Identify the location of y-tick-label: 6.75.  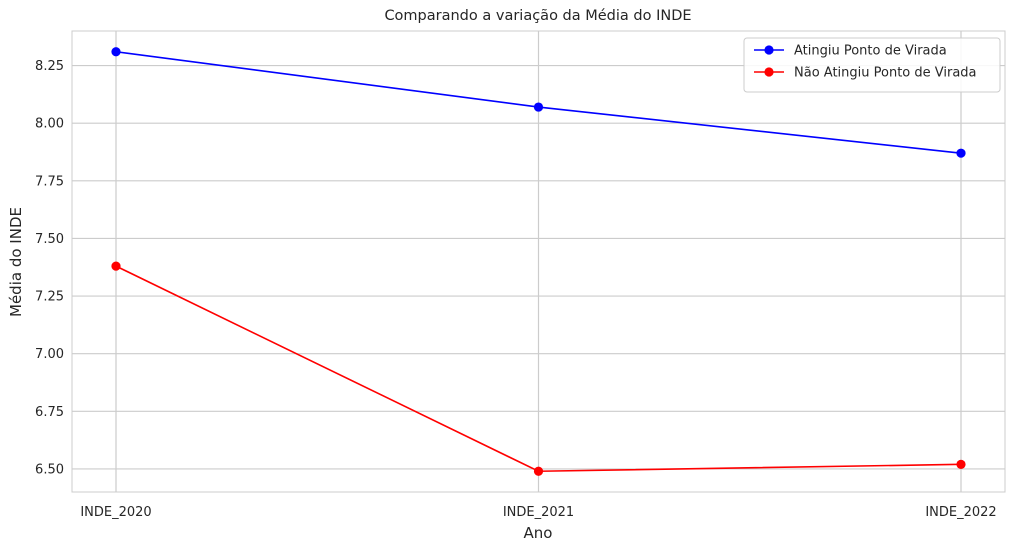
(49, 412).